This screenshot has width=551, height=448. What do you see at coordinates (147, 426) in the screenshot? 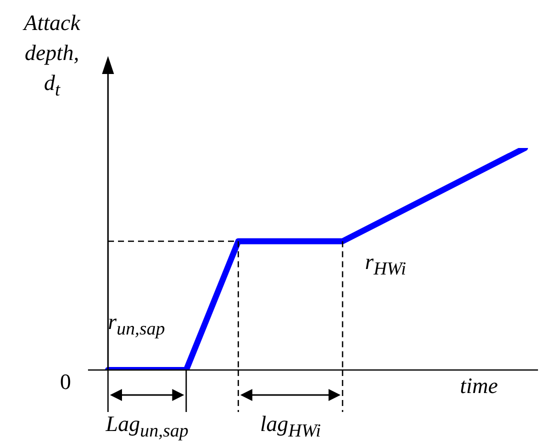
I see `text: Lag$_{un,sap}$` at bounding box center [147, 426].